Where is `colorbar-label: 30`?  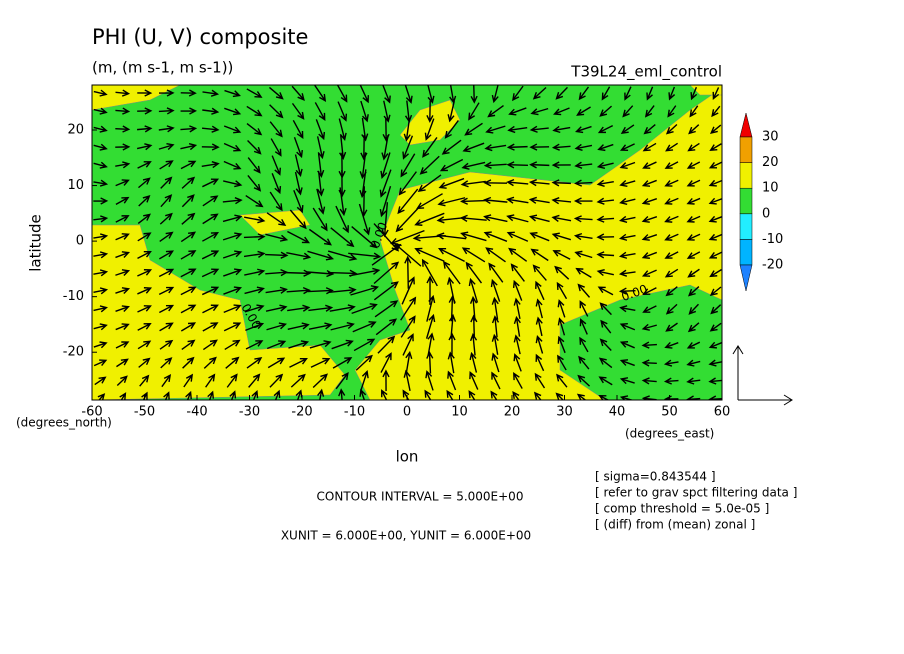
colorbar-label: 30 is located at coordinates (770, 137).